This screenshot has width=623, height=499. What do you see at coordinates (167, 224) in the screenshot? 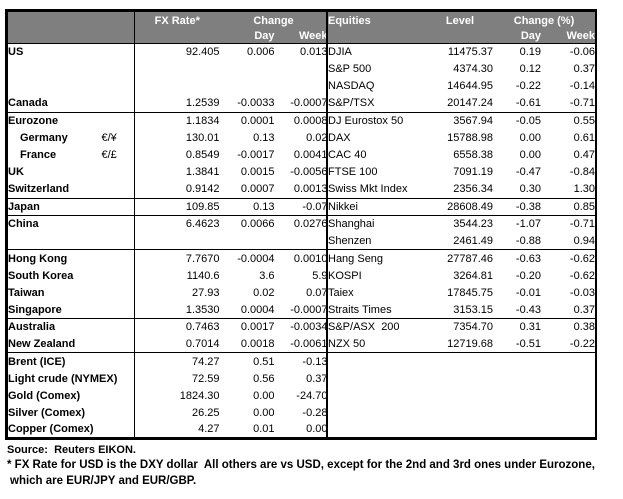
I see `fx-table-row: China 6.4623 0.0066 0.0276` at bounding box center [167, 224].